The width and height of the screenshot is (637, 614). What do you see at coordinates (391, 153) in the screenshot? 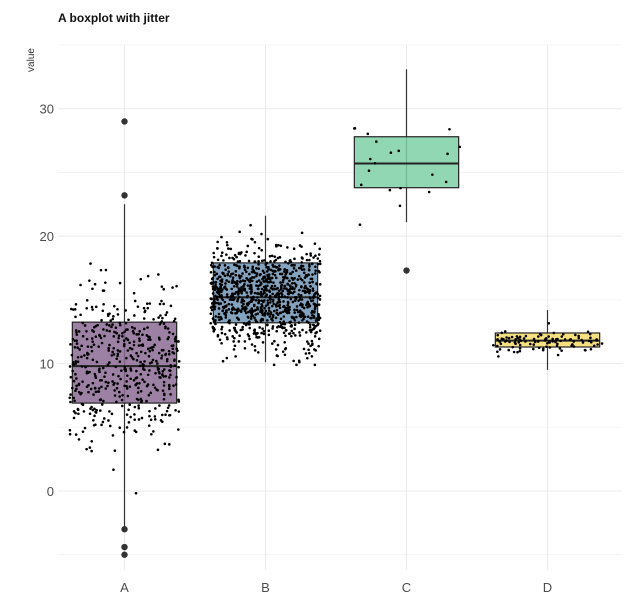
I see `jitter-point-C` at bounding box center [391, 153].